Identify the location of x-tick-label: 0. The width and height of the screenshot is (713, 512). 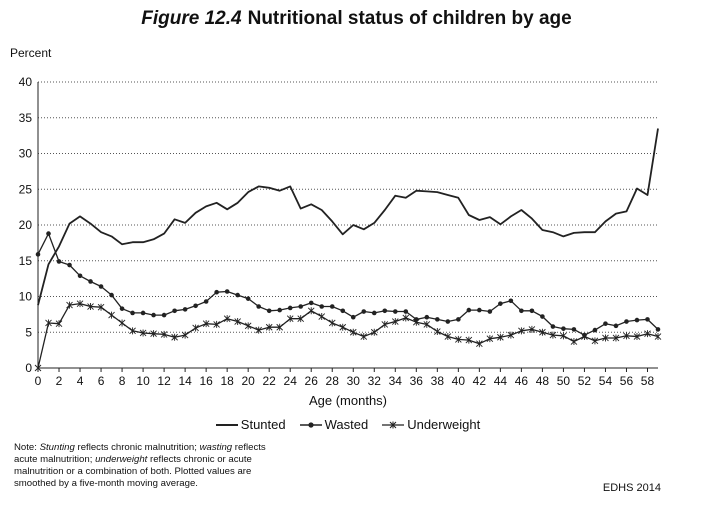
(38, 381).